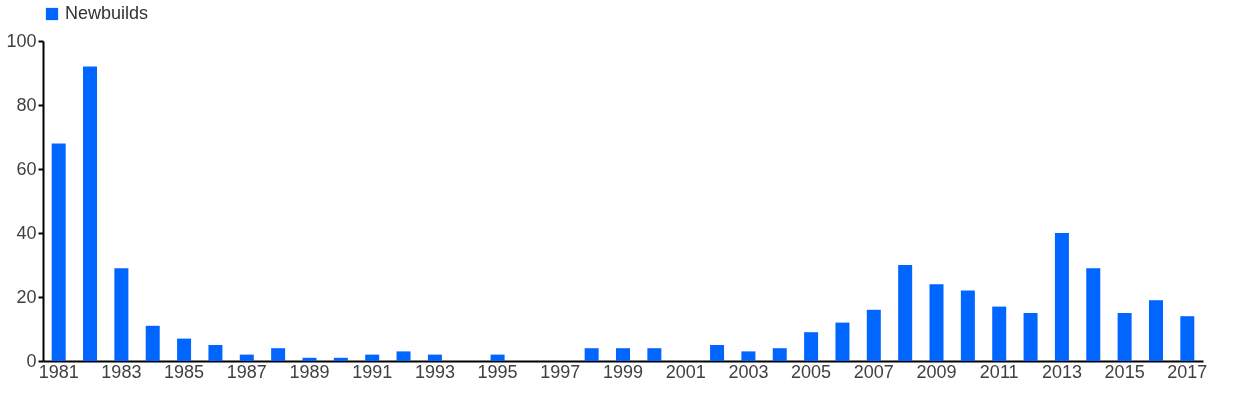  What do you see at coordinates (184, 371) in the screenshot?
I see `x-tick-label: 1985` at bounding box center [184, 371].